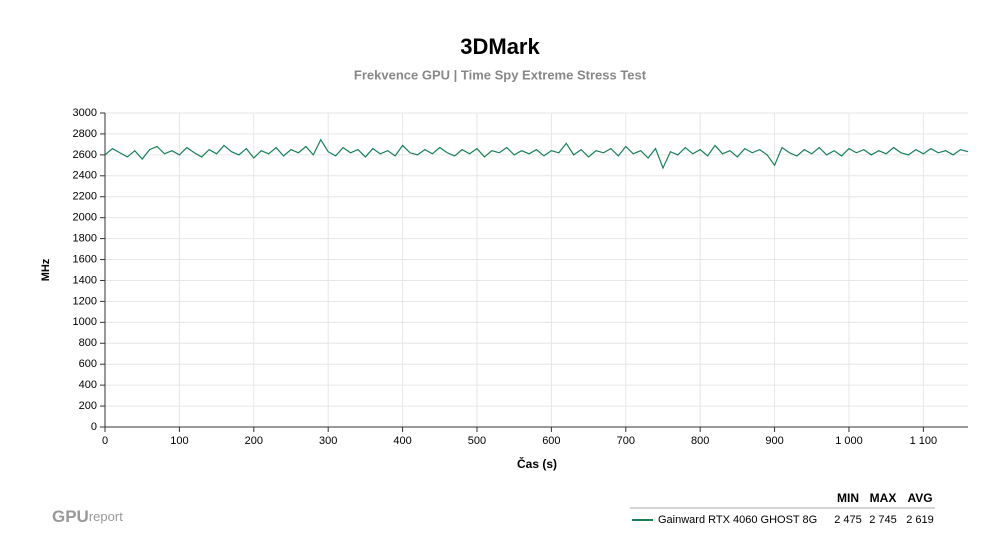 This screenshot has height=550, width=1000. Describe the element at coordinates (849, 441) in the screenshot. I see `x-tick-label: 1 000` at that location.